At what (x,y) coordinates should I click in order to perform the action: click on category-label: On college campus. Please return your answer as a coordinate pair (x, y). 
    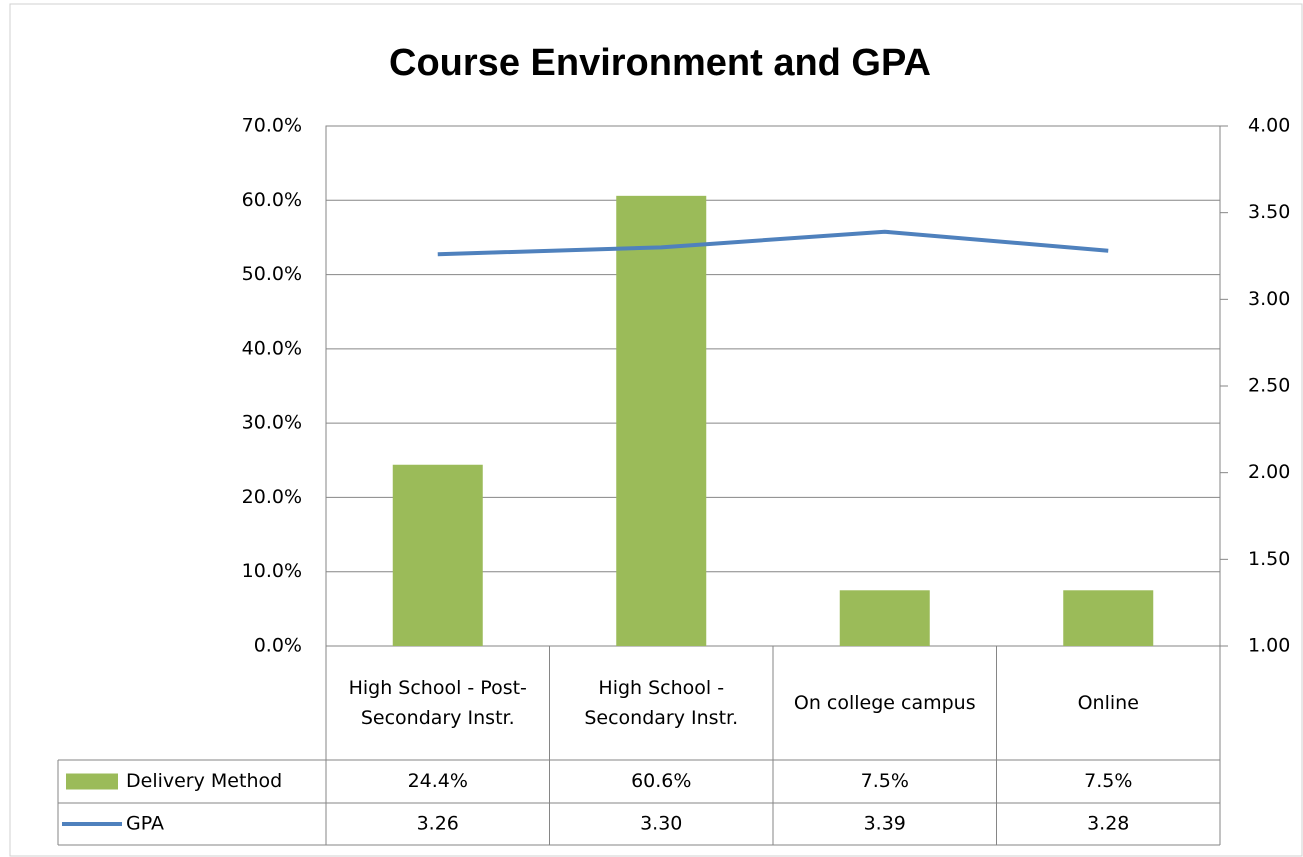
    Looking at the image, I should click on (884, 702).